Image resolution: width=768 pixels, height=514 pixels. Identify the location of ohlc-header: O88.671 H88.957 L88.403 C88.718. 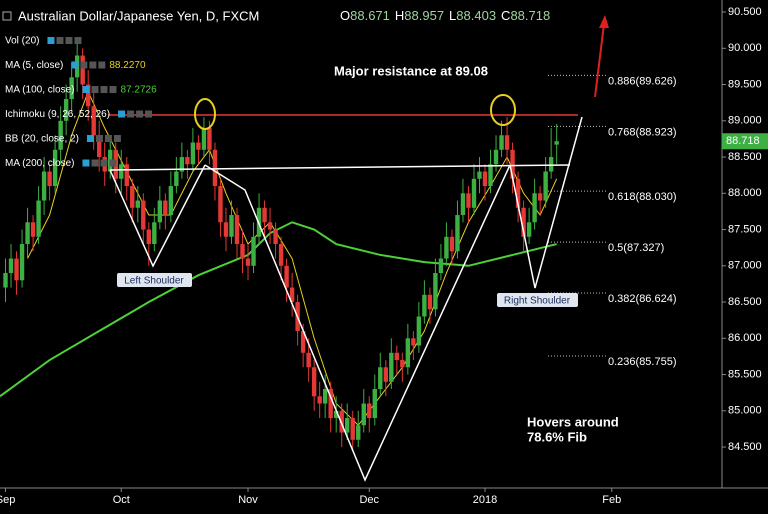
(445, 15).